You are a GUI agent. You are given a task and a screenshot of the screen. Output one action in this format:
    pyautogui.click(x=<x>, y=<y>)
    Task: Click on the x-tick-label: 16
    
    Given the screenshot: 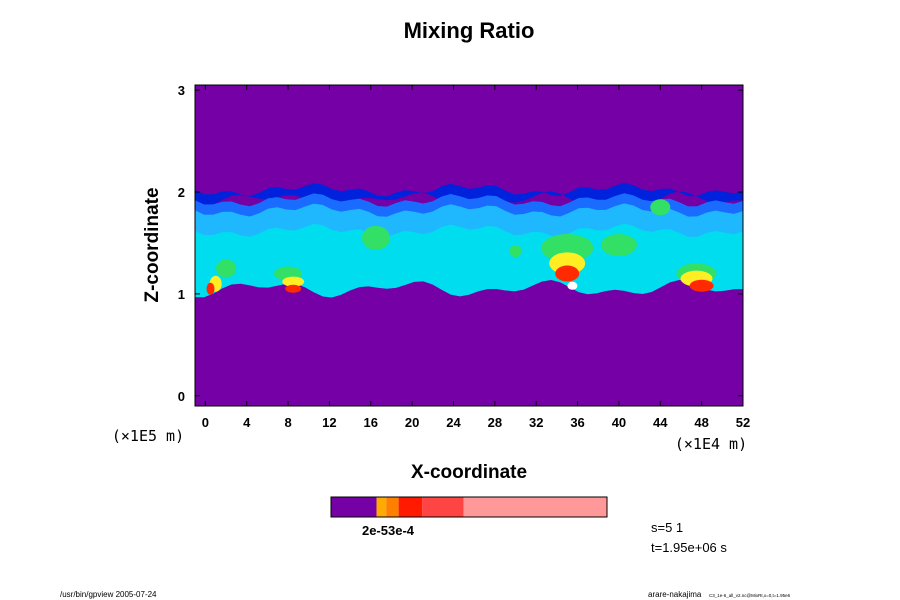 What is the action you would take?
    pyautogui.click(x=371, y=422)
    